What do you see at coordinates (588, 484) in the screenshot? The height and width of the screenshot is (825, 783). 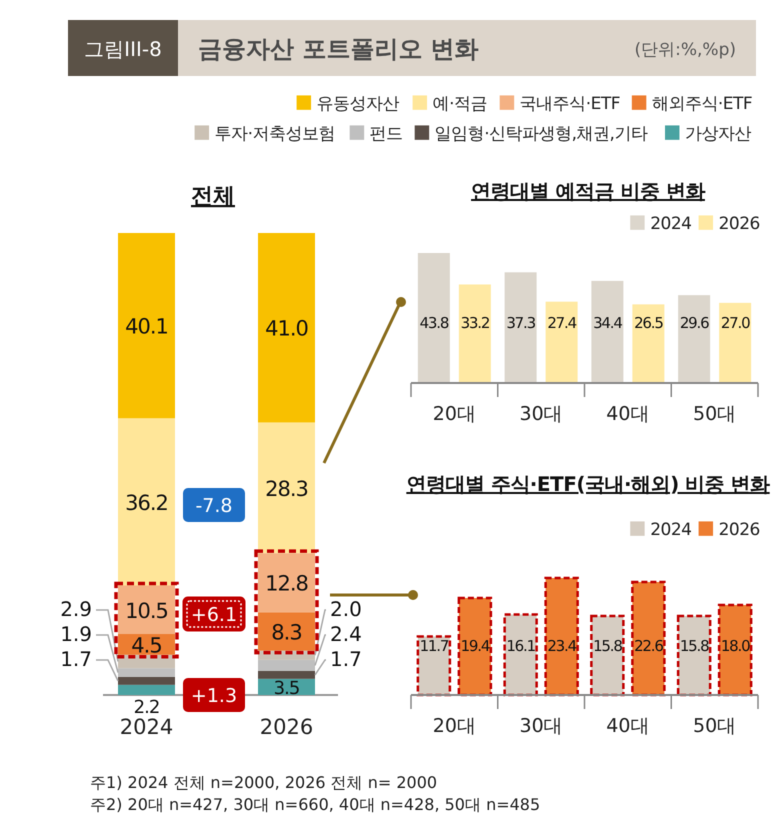 I see `chart-title: 연령대별 주식·ETF(국내·해외) 비중 변화` at bounding box center [588, 484].